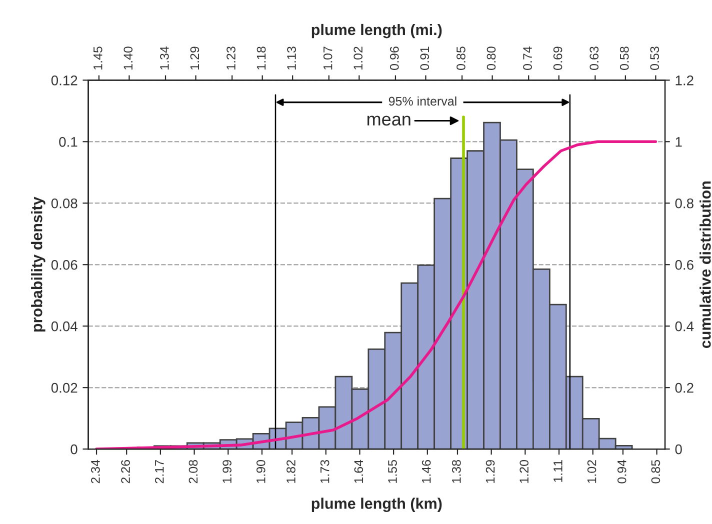 The height and width of the screenshot is (524, 712). Describe the element at coordinates (655, 472) in the screenshot. I see `x-tick-label: 0.85` at that location.